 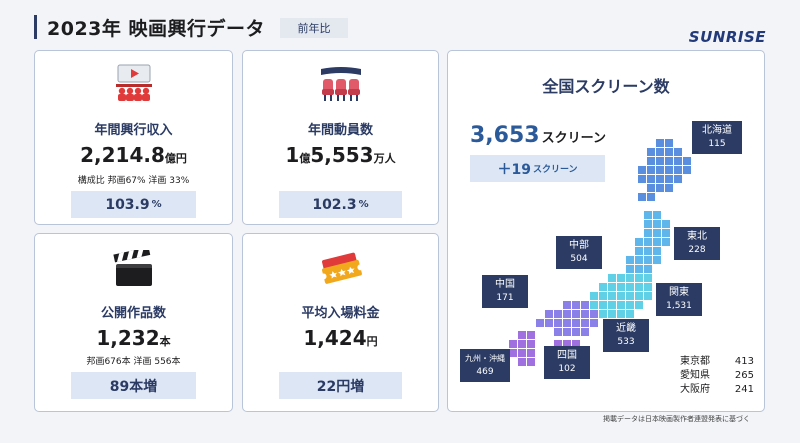 What do you see at coordinates (505, 135) in the screenshot?
I see `screens-total-number: 3,653` at bounding box center [505, 135].